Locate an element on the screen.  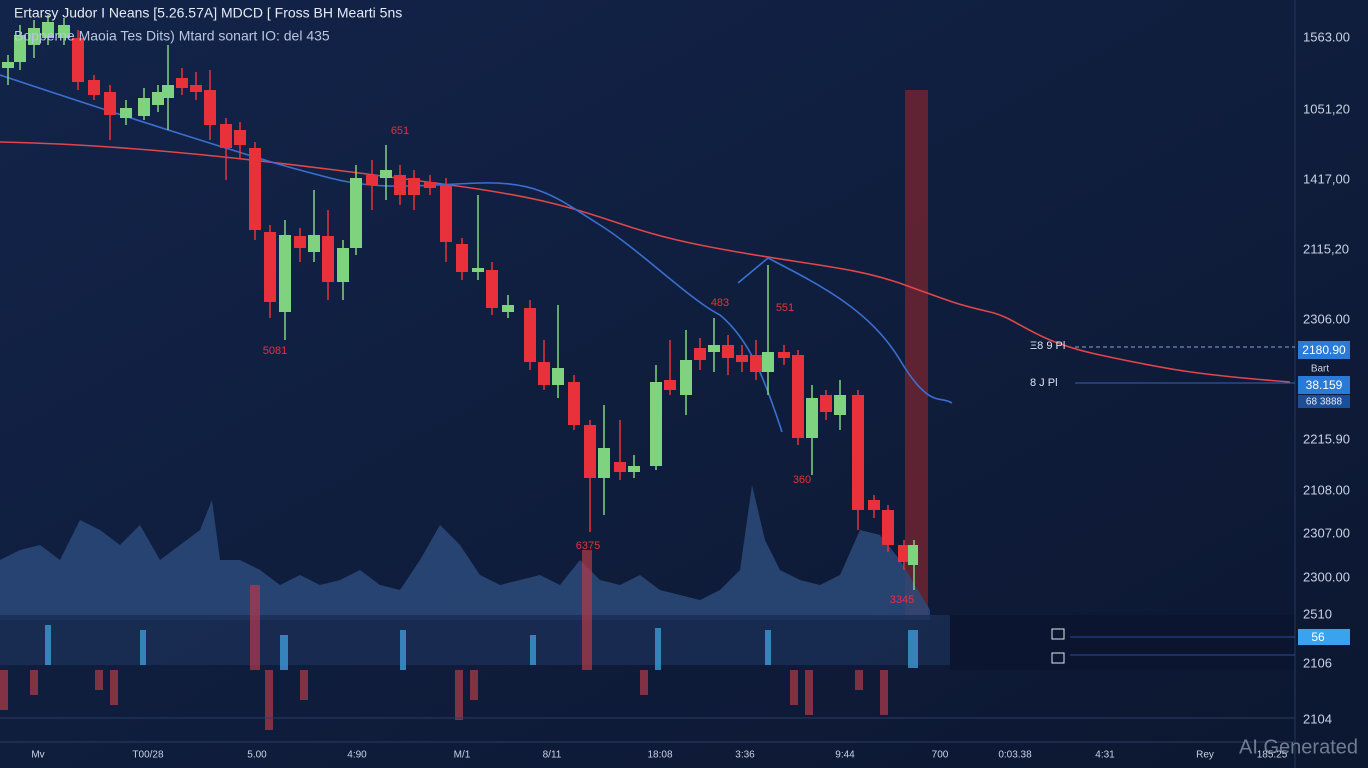
time-label: 3:36 is located at coordinates (745, 755).